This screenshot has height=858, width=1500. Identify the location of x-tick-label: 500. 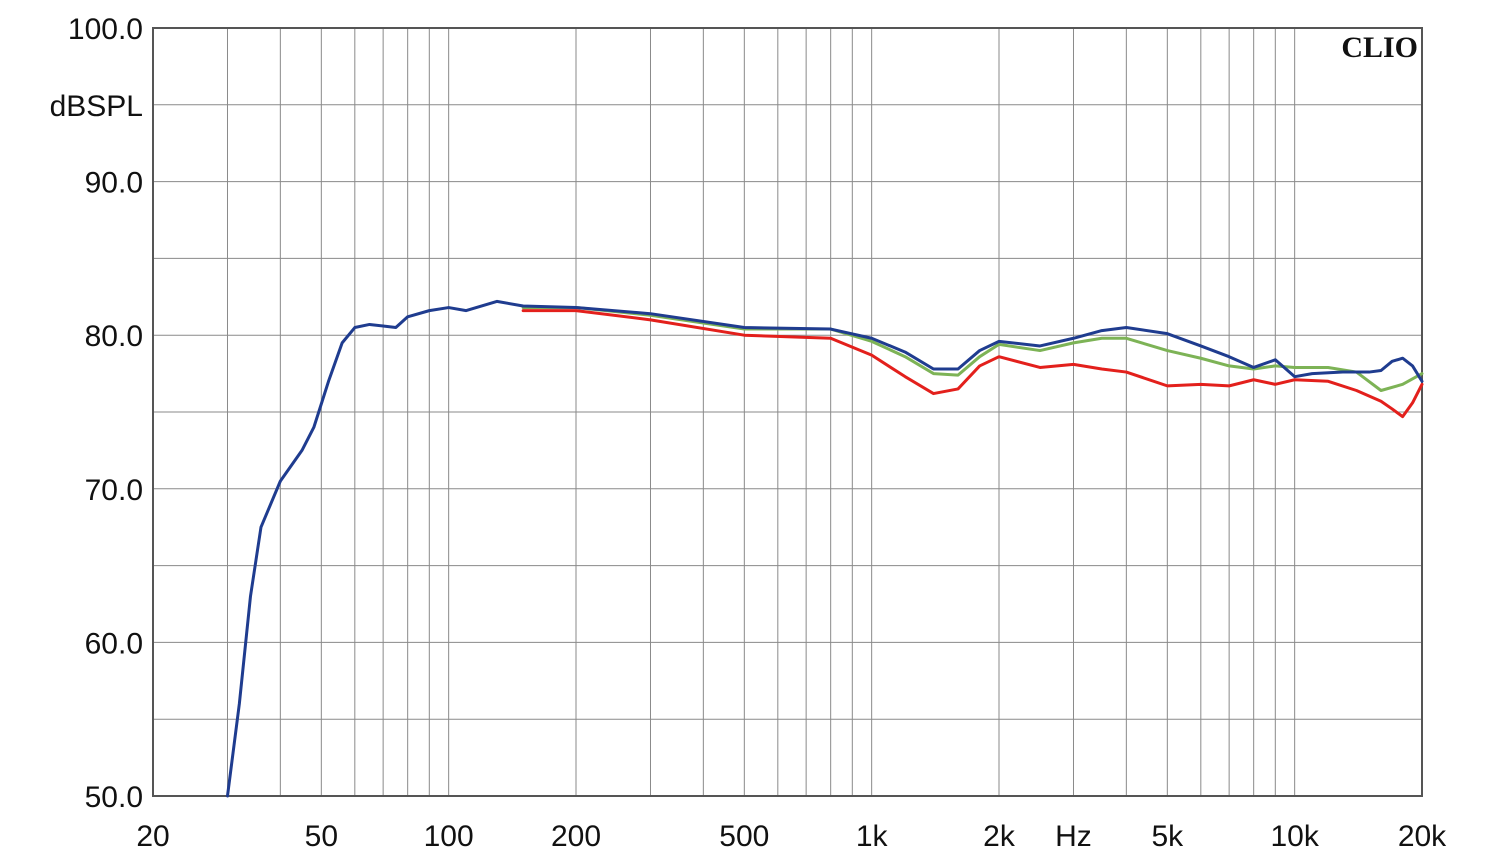
(744, 836).